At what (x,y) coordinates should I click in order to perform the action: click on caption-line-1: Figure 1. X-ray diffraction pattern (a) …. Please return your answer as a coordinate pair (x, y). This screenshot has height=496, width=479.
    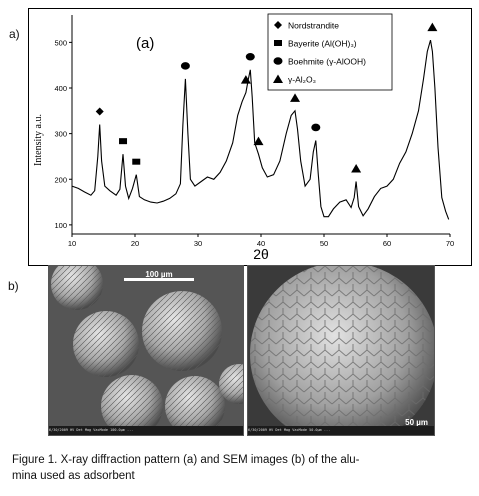
    Looking at the image, I should click on (186, 460).